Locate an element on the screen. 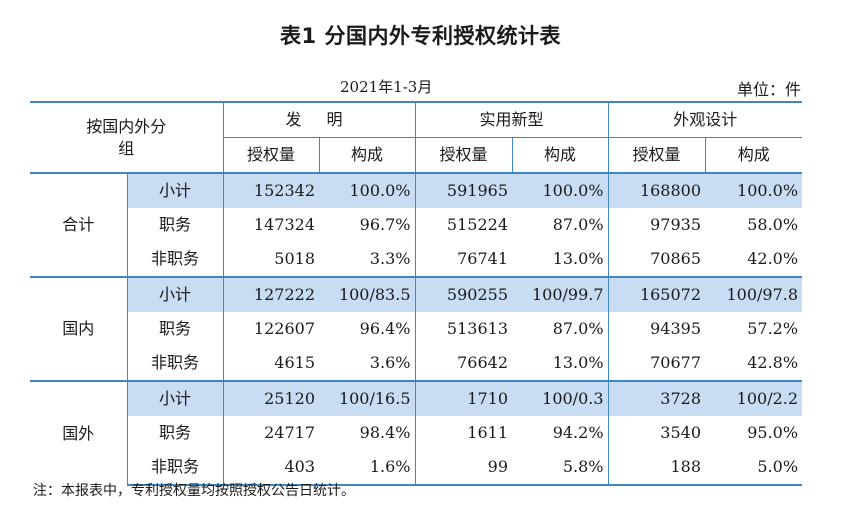  composition-cell: 42.0% is located at coordinates (773, 258).